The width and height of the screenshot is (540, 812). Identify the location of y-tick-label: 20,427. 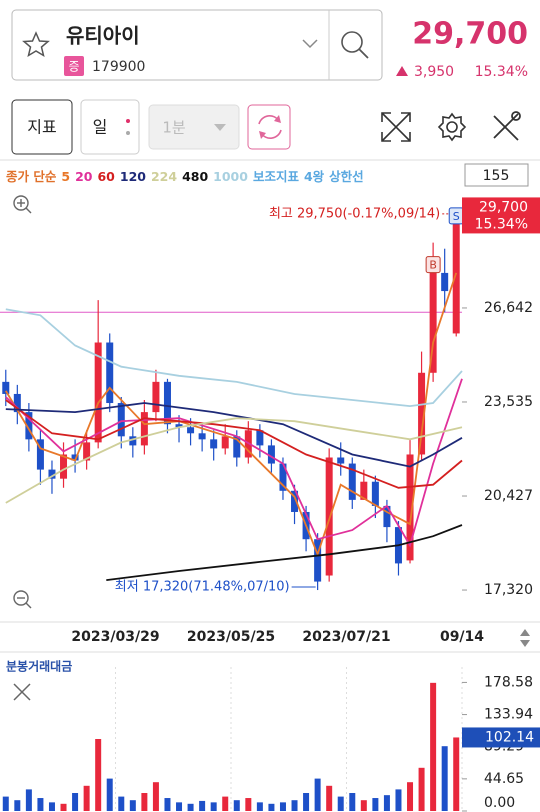
(508, 496).